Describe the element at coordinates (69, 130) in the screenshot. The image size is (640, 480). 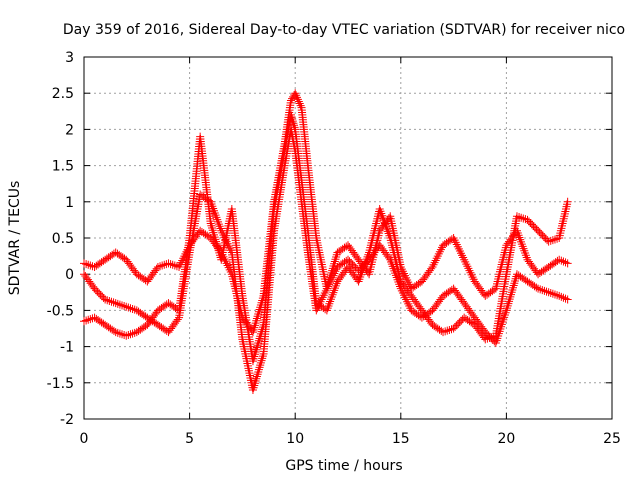
I see `y-tick-label: 2` at that location.